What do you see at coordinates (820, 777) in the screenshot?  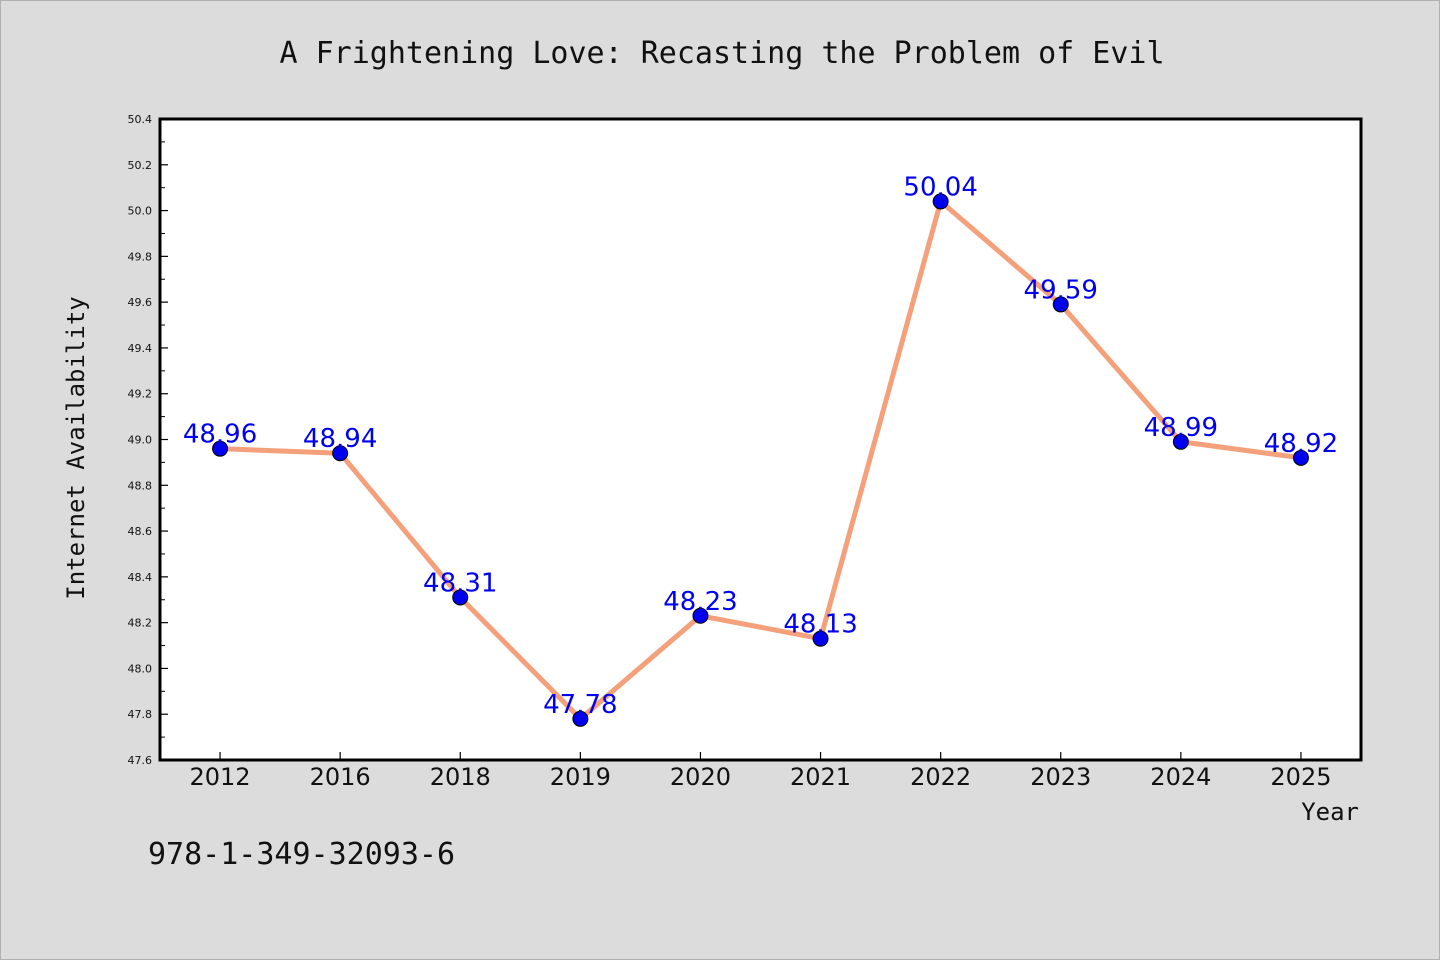 I see `x-tick-label: 2021` at bounding box center [820, 777].